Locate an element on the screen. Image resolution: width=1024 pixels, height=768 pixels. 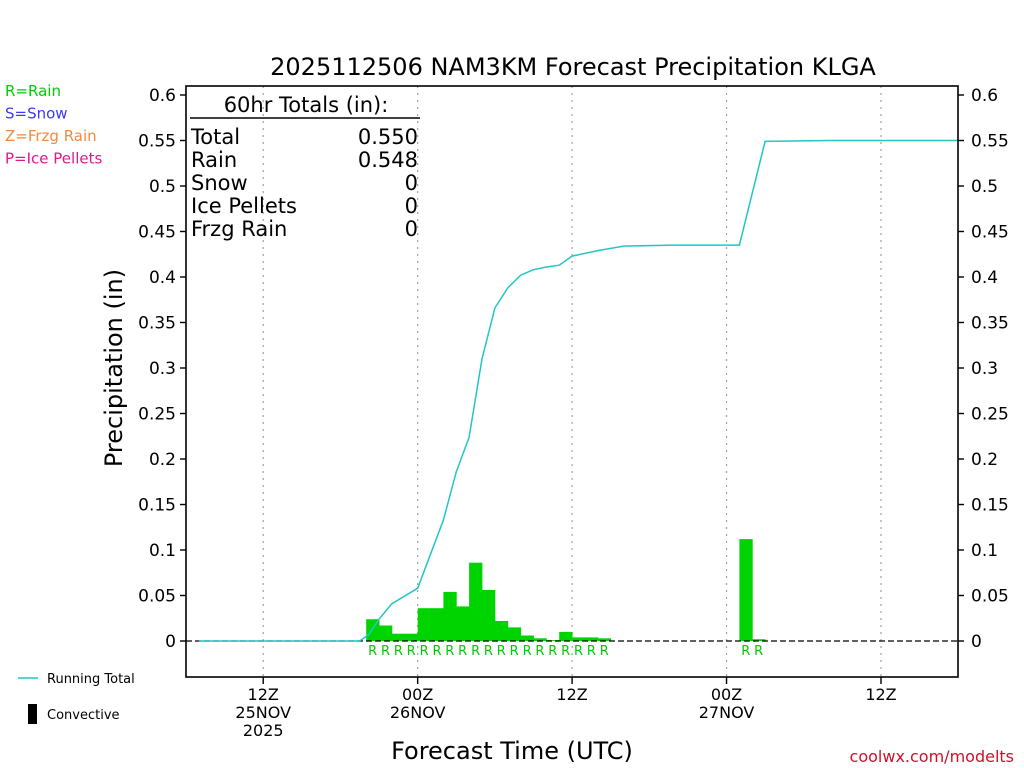
type-label-hour-30: R is located at coordinates (565, 651).